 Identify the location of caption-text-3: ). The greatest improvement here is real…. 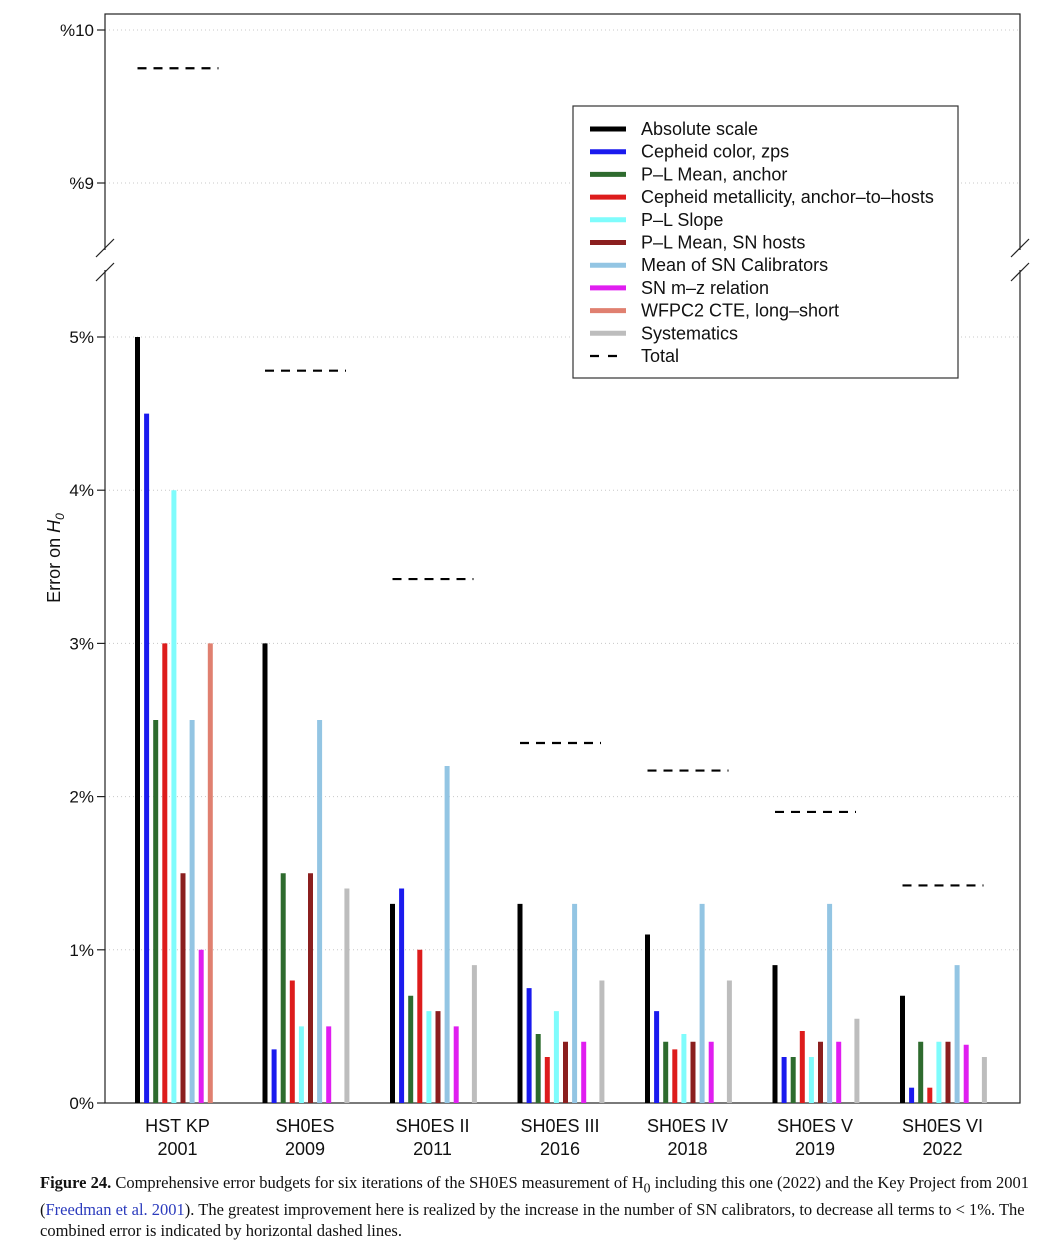
(532, 1220).